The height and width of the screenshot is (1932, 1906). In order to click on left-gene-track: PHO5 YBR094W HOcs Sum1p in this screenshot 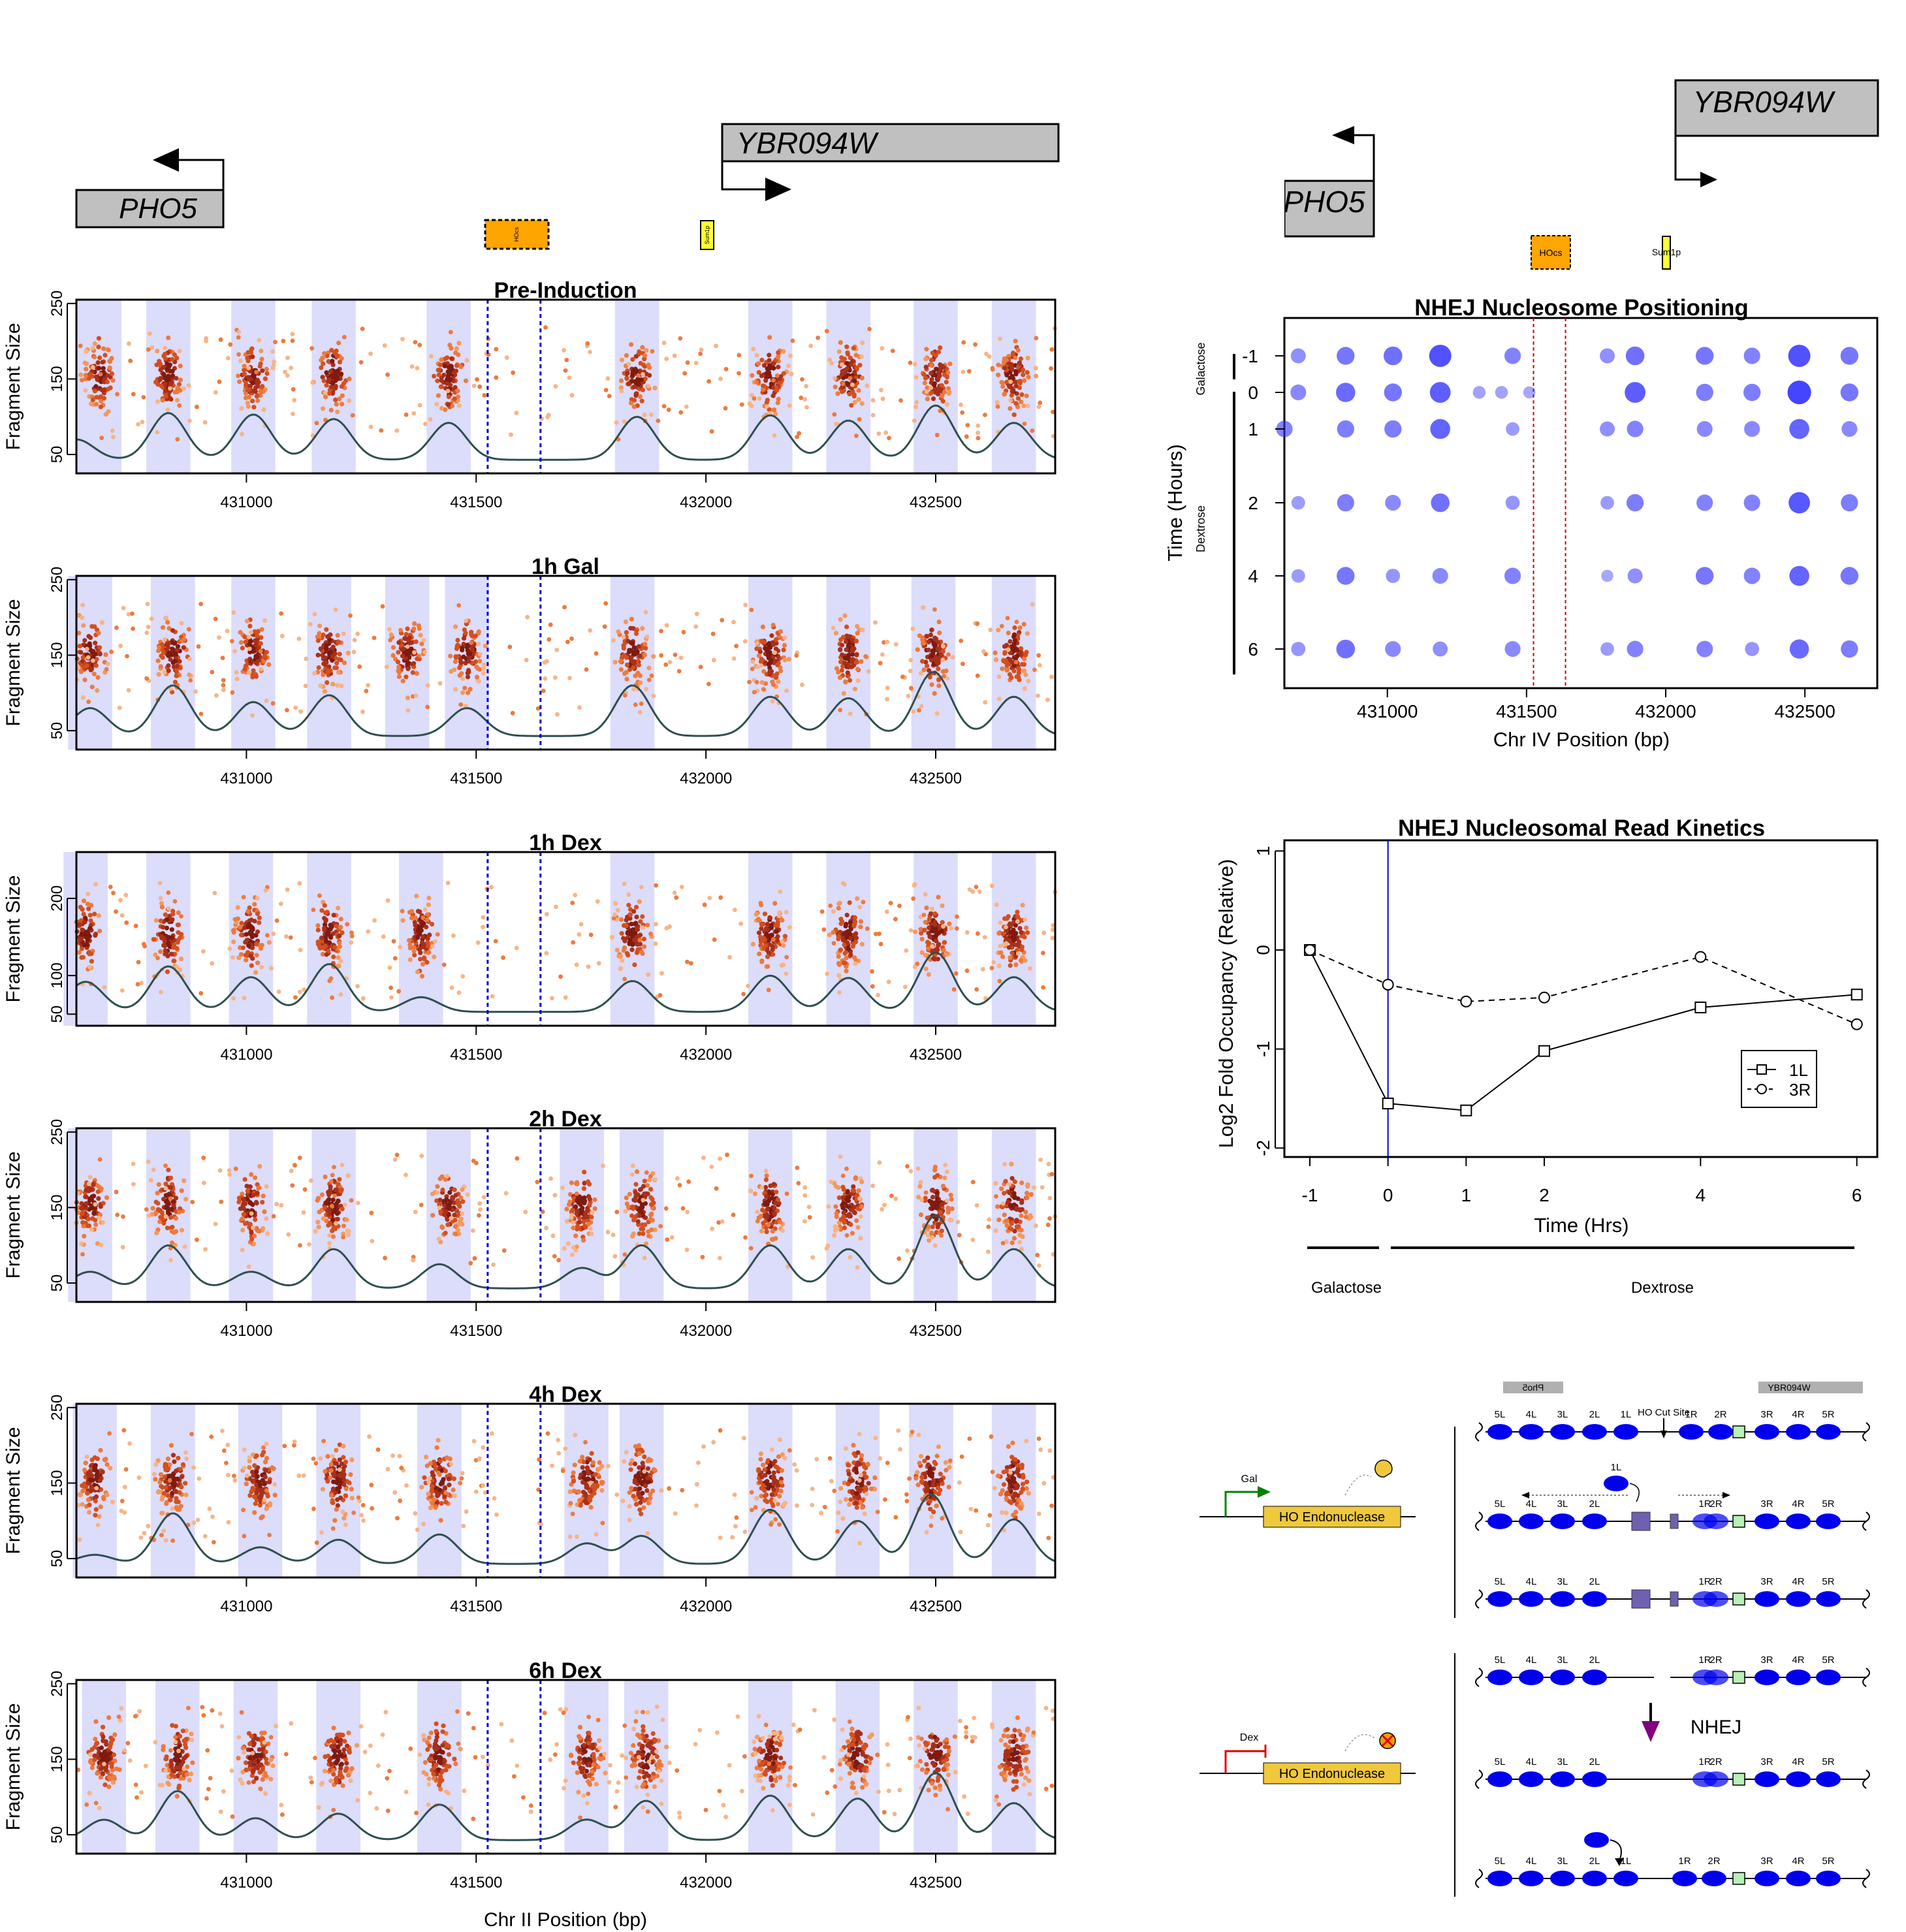, I will do `click(567, 186)`.